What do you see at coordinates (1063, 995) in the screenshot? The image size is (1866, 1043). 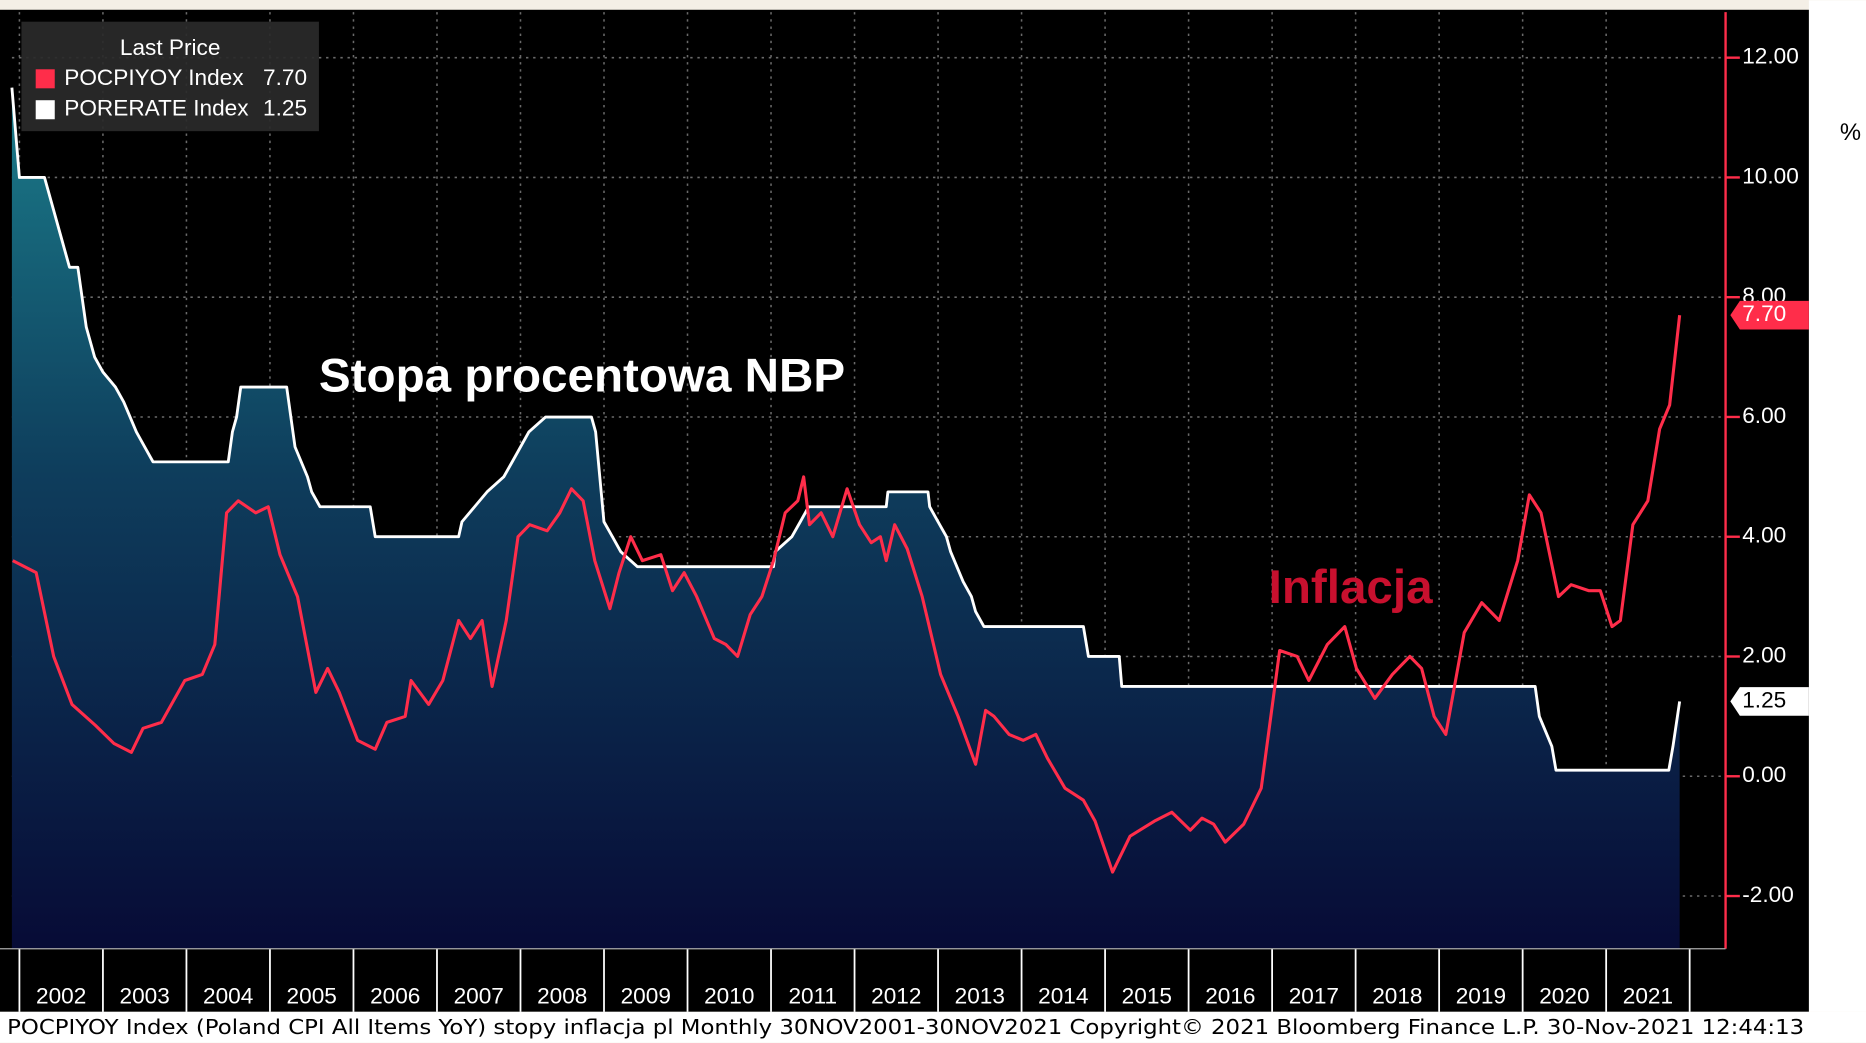 I see `x-tick-label: 2014` at bounding box center [1063, 995].